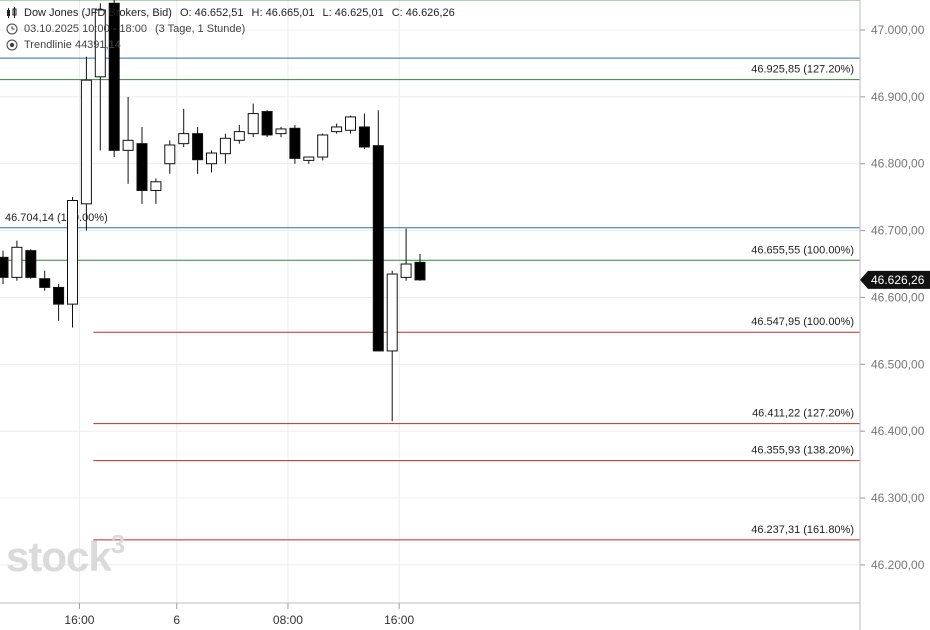 The height and width of the screenshot is (630, 930). Describe the element at coordinates (353, 13) in the screenshot. I see `low-value: L: 46.625,01` at that location.